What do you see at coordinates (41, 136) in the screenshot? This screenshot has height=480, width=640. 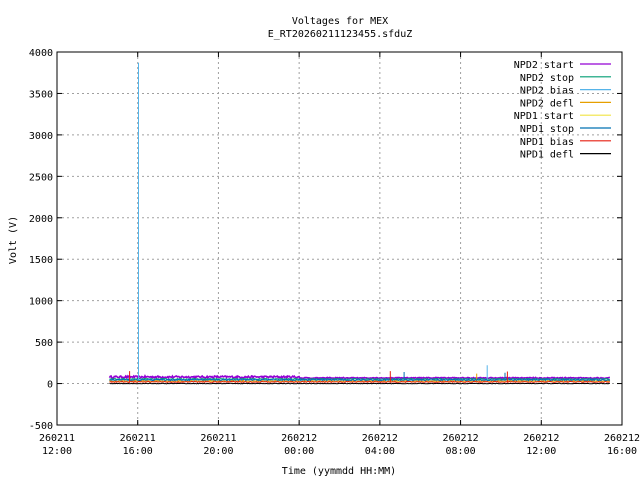 I see `y-tick-label: 3000` at bounding box center [41, 136].